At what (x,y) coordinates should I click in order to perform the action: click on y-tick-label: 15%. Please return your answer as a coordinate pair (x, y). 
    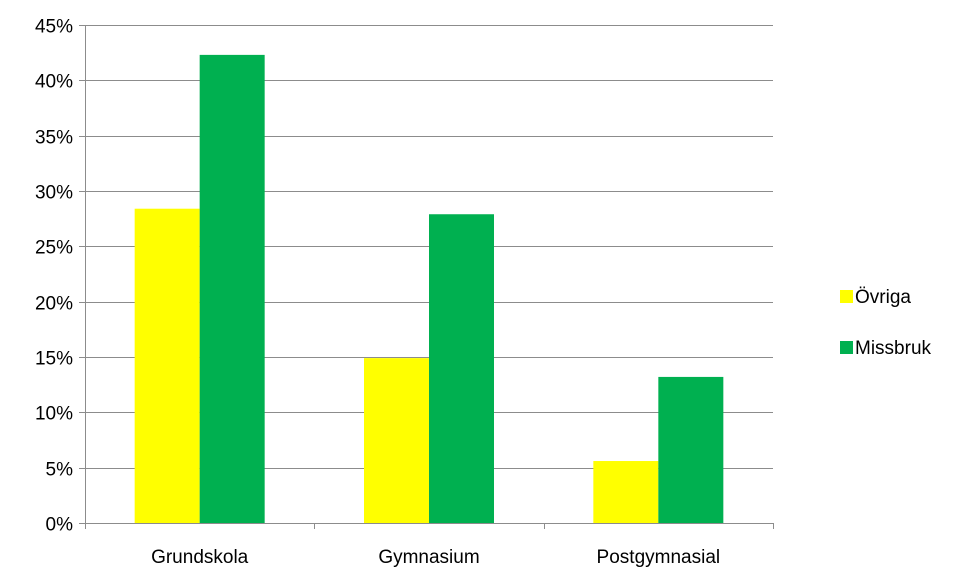
    Looking at the image, I should click on (54, 359).